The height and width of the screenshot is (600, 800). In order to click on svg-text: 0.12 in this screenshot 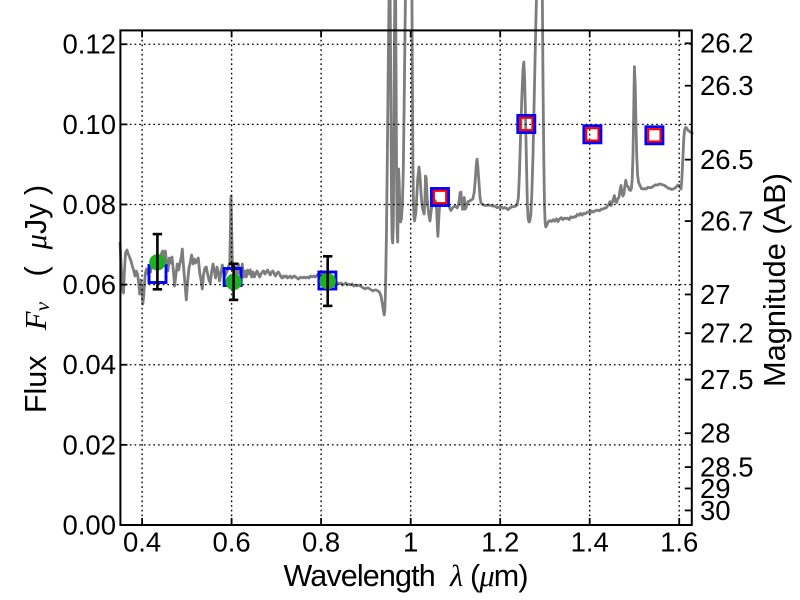, I will do `click(89, 44)`.